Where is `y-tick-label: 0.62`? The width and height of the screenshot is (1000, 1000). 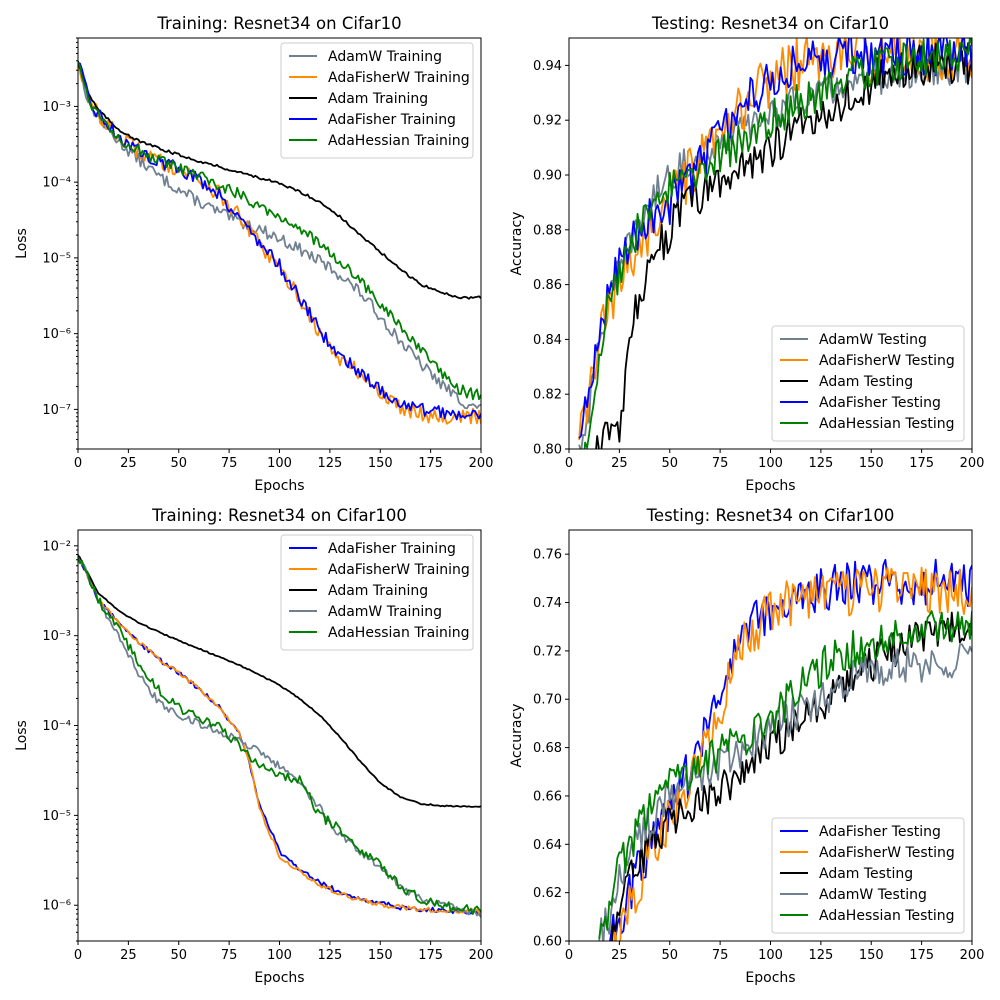
y-tick-label: 0.62 is located at coordinates (547, 893).